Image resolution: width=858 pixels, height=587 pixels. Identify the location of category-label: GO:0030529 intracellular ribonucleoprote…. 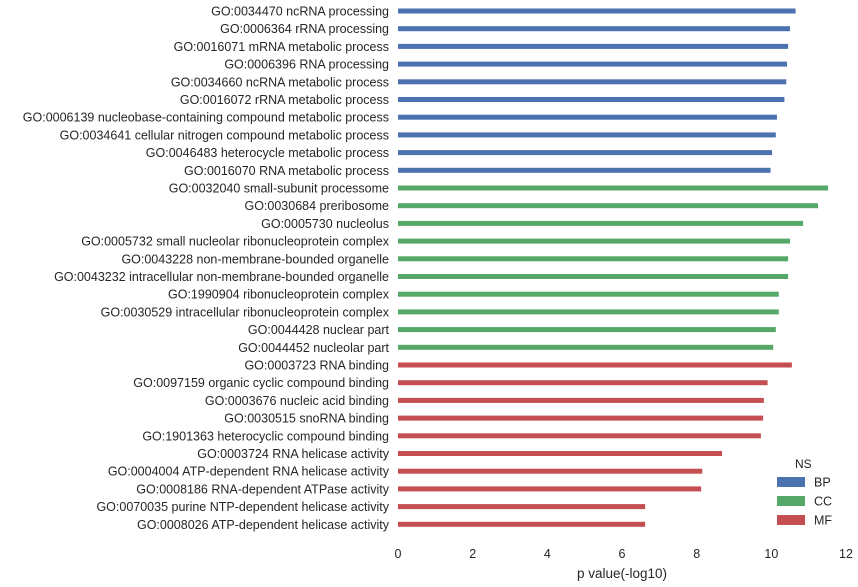
(245, 312).